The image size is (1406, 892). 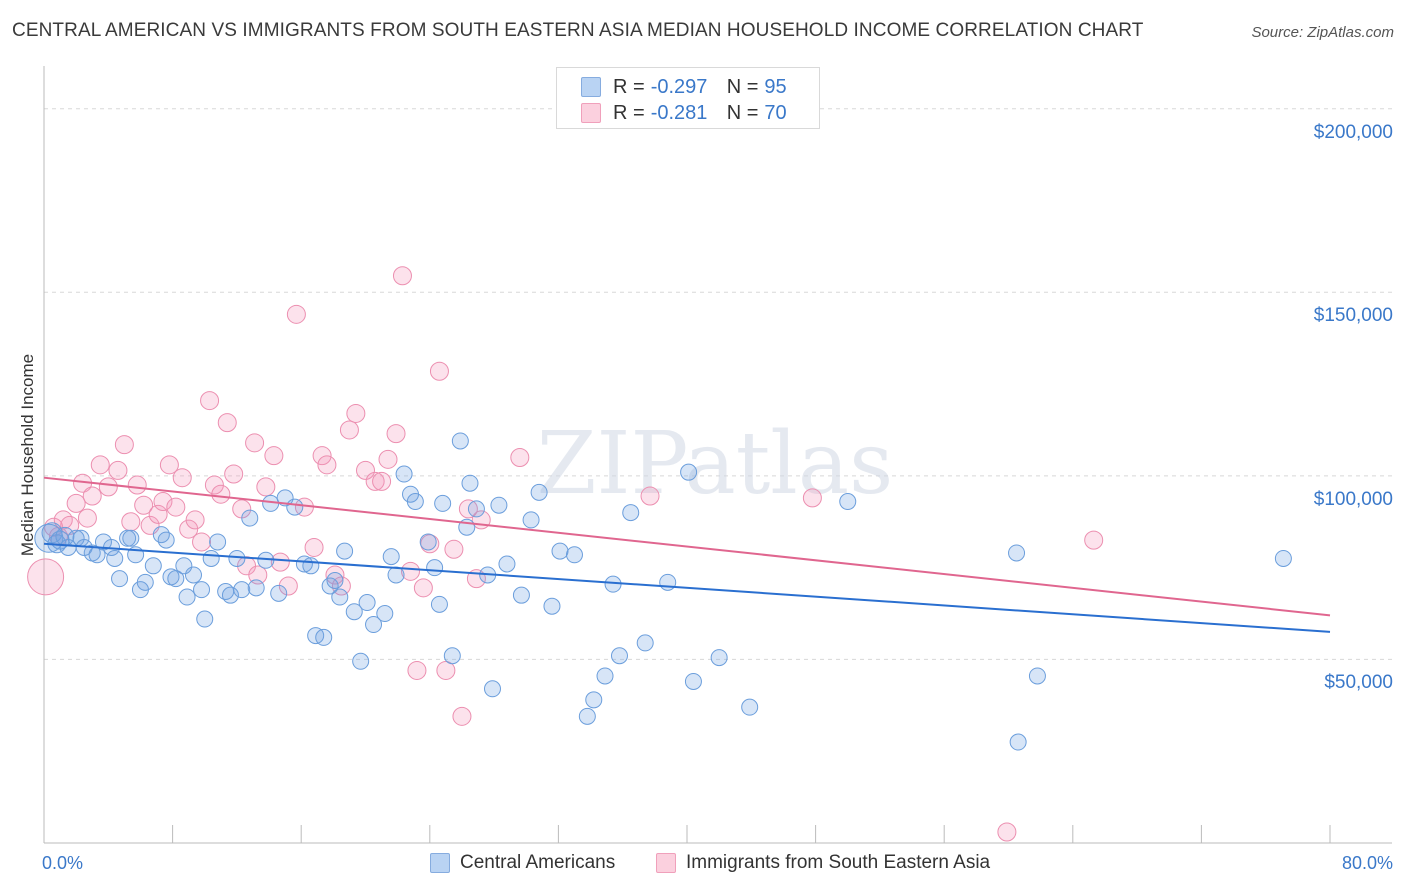 I want to click on y-tick-label: $50,000, so click(x=1358, y=683).